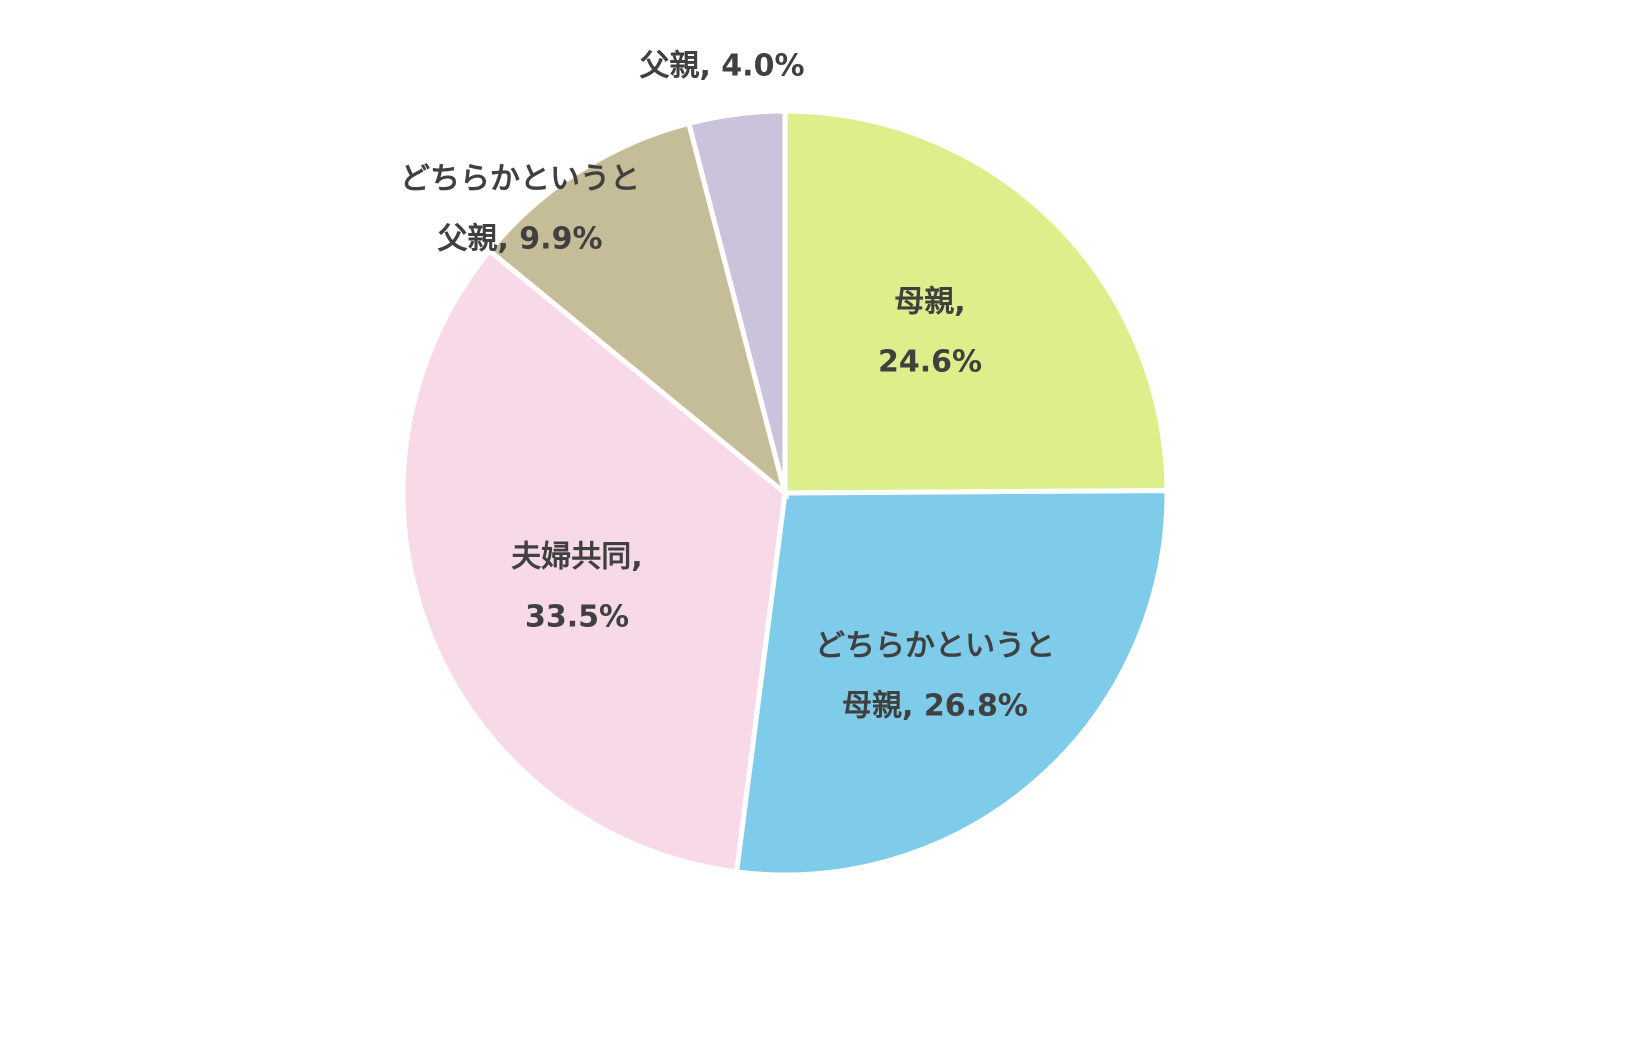 Image resolution: width=1650 pixels, height=1039 pixels. What do you see at coordinates (935, 706) in the screenshot?
I see `data-label: 母親, 26.8%` at bounding box center [935, 706].